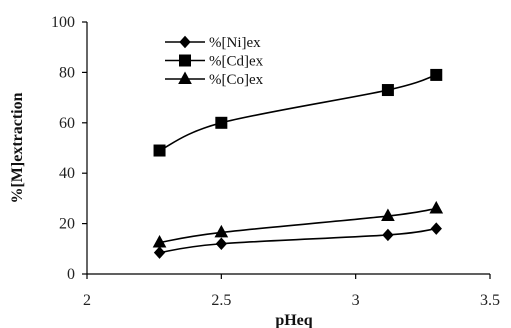 This screenshot has width=511, height=328. Describe the element at coordinates (236, 80) in the screenshot. I see `legend-label: %[Co]ex` at that location.